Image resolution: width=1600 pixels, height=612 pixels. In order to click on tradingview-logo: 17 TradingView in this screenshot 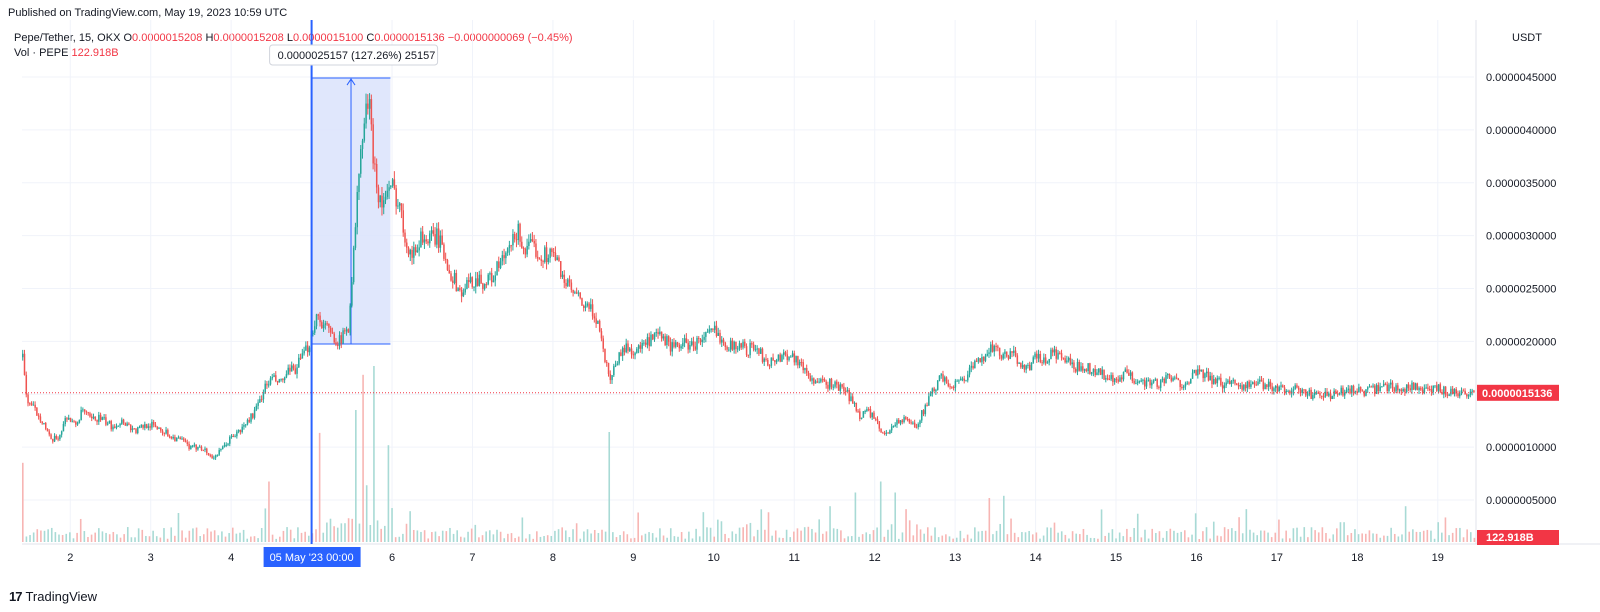, I will do `click(53, 596)`.